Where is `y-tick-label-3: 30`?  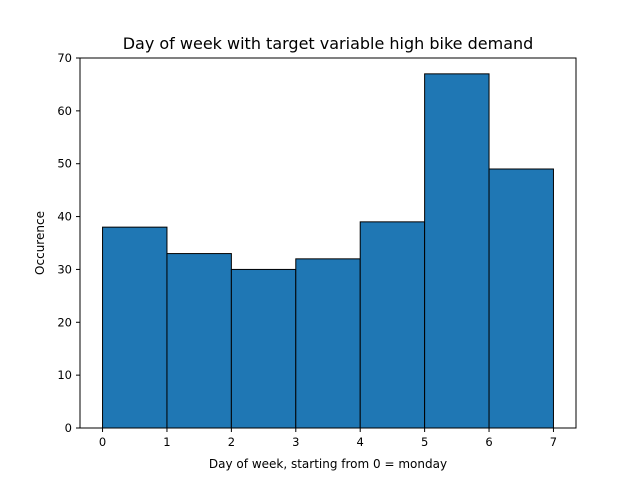 y-tick-label-3: 30 is located at coordinates (64, 269).